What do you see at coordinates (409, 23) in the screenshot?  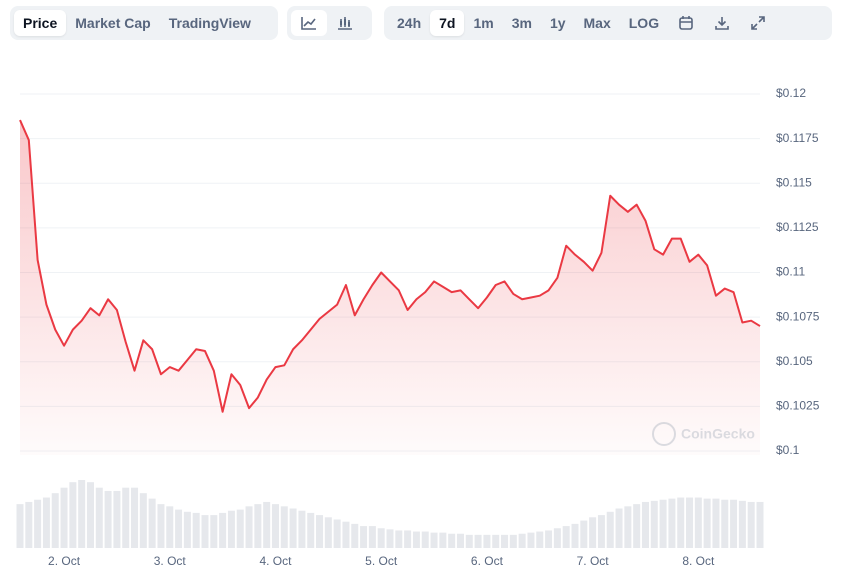 I see `range-tab: 24h` at bounding box center [409, 23].